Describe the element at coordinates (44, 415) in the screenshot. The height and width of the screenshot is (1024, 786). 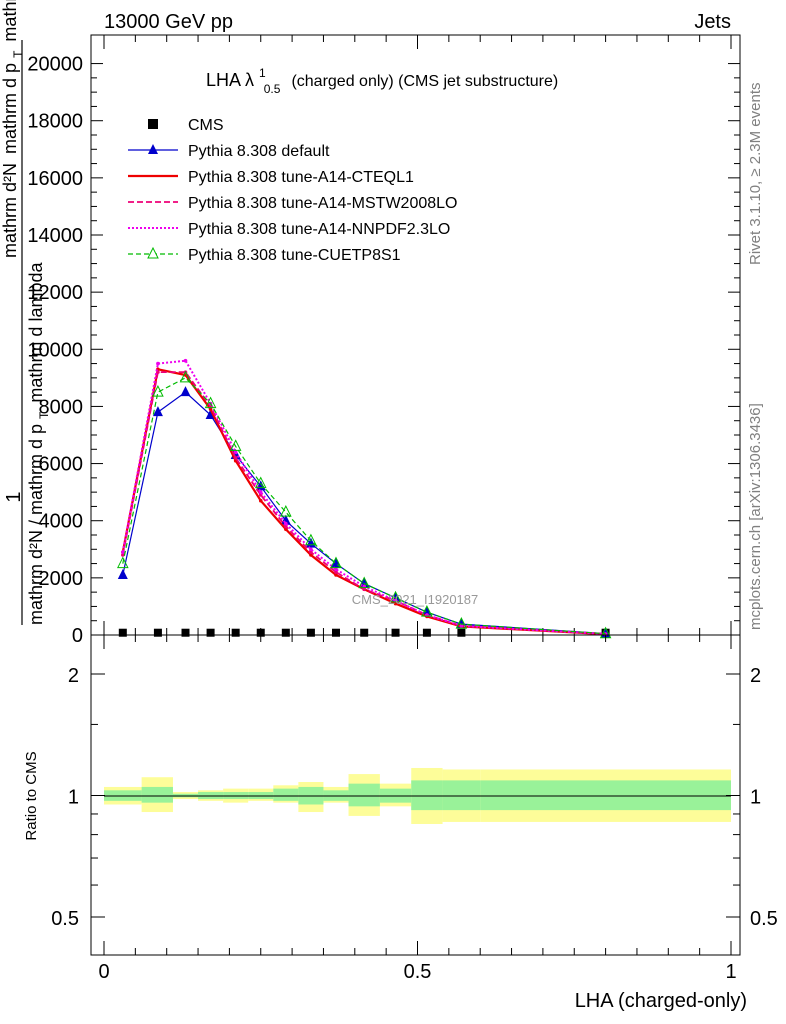
I see `y-label-denominator-sub: T` at that location.